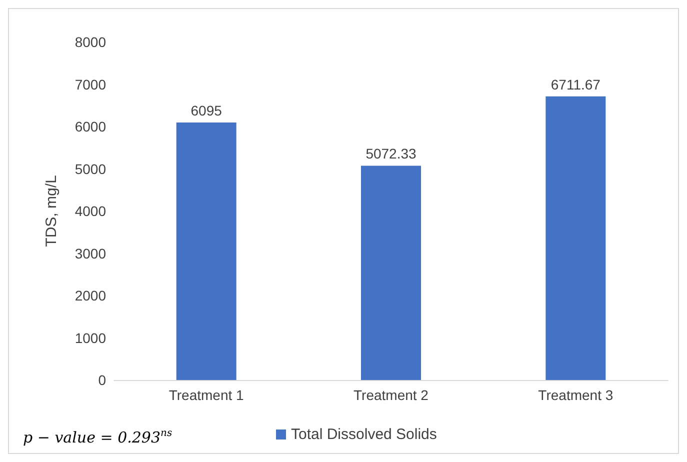 The width and height of the screenshot is (687, 462). What do you see at coordinates (206, 395) in the screenshot?
I see `x-tick-label: Treatment 1` at bounding box center [206, 395].